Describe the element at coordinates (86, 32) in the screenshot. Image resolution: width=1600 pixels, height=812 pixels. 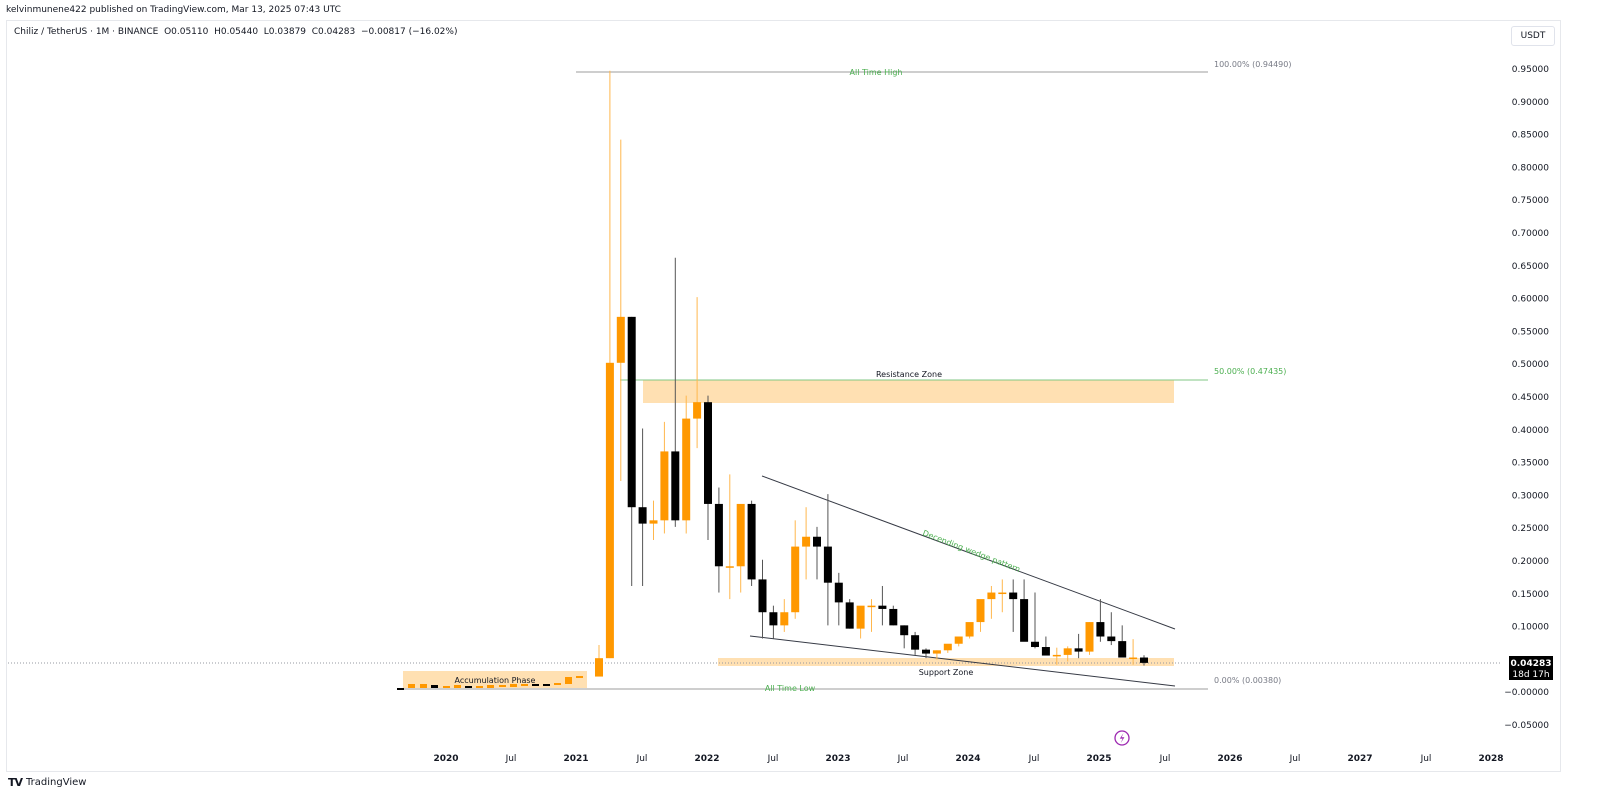
I see `symbol-title: Chiliz / TetherUS · 1M · BINANCE` at that location.